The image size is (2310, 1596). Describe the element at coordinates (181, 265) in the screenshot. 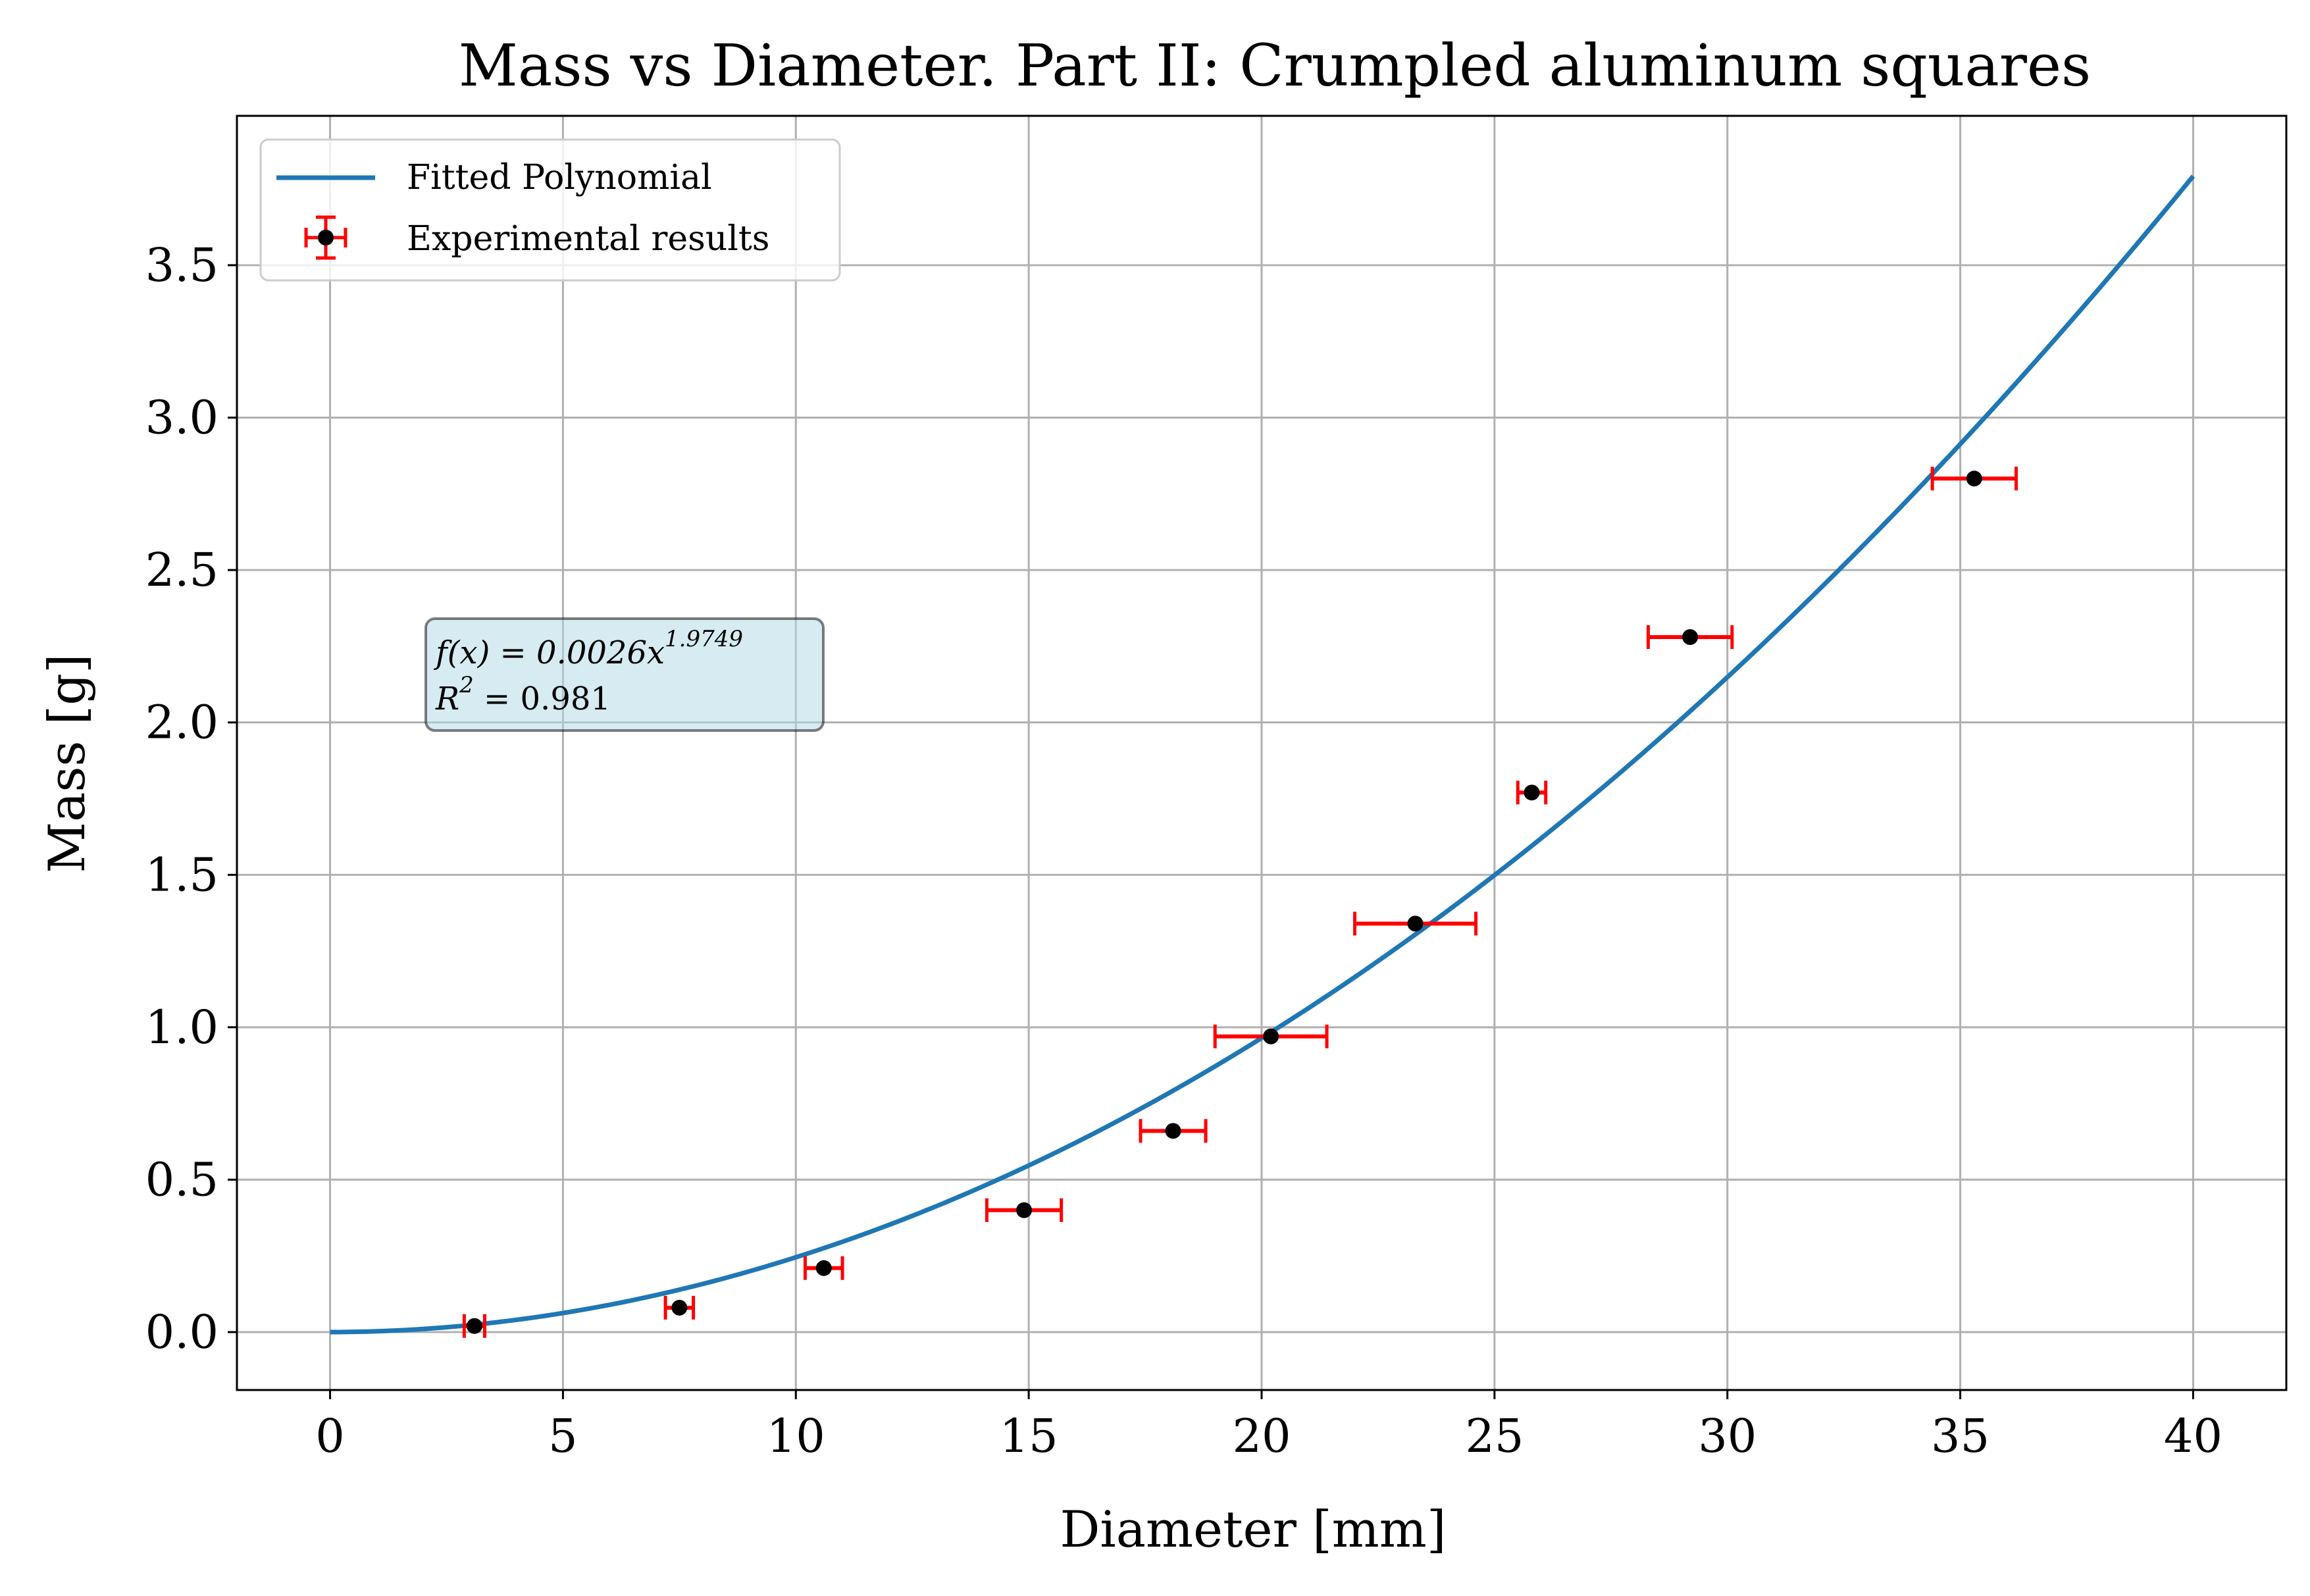

I see `y-tick-label: 3.5` at that location.